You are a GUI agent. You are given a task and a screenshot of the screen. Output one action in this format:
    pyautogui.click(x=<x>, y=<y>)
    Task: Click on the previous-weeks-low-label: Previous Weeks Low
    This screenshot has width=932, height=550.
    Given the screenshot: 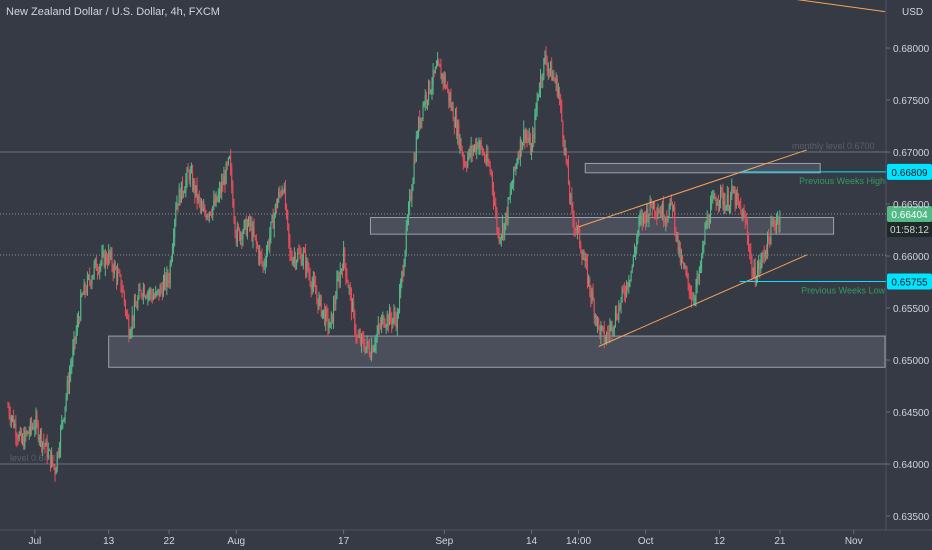 What is the action you would take?
    pyautogui.click(x=843, y=290)
    